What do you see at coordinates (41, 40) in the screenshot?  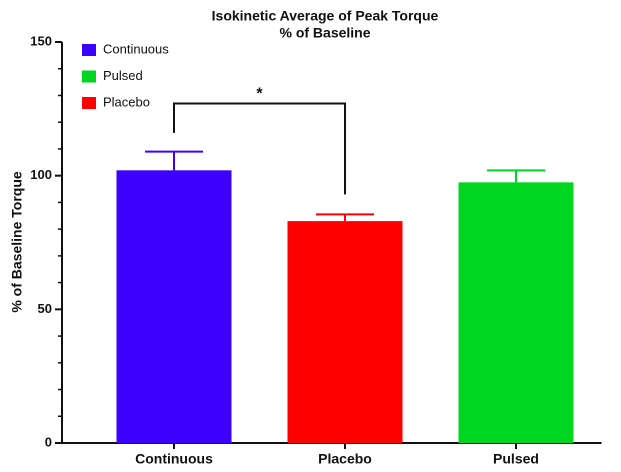 I see `y-tick-label: 150` at bounding box center [41, 40].